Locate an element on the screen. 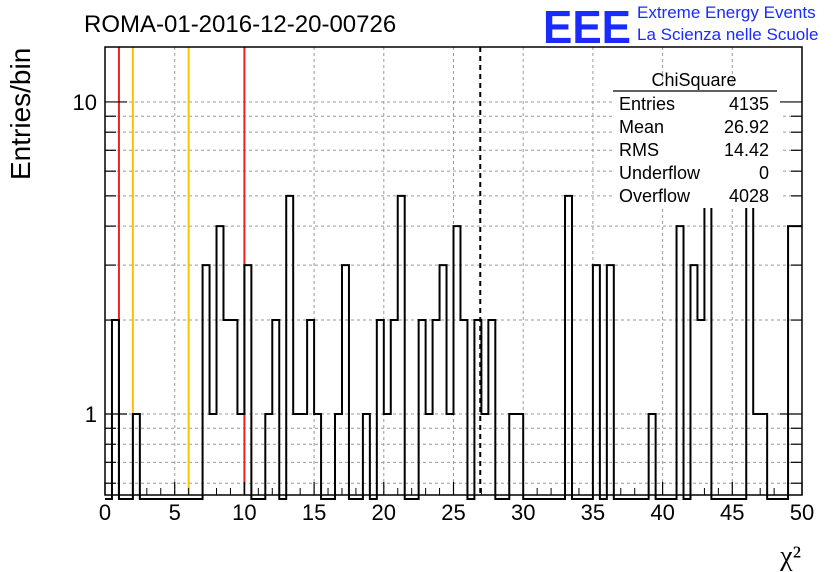 The height and width of the screenshot is (572, 836). logo-line-2: La Scienza nelle Scuole is located at coordinates (727, 34).